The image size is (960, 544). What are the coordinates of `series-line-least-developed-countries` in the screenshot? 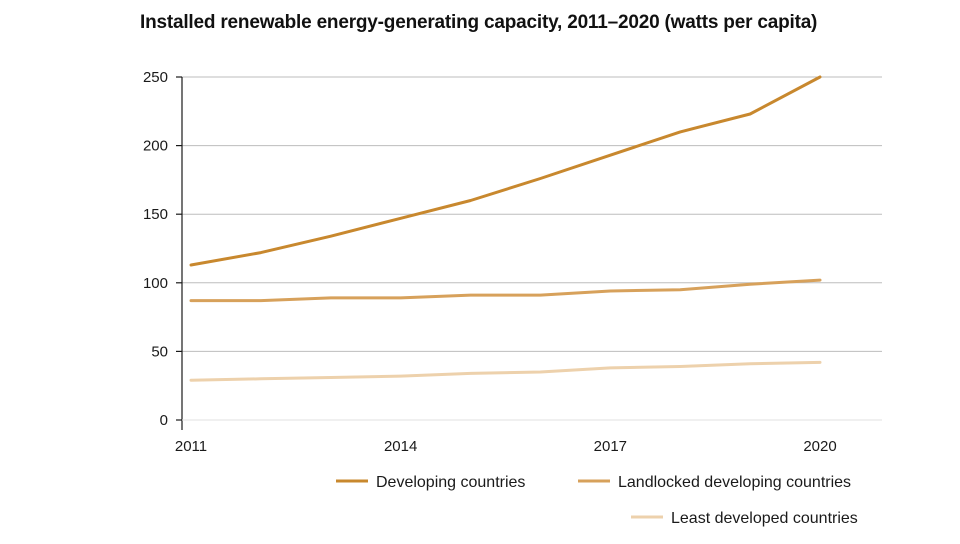 It's located at (505, 371).